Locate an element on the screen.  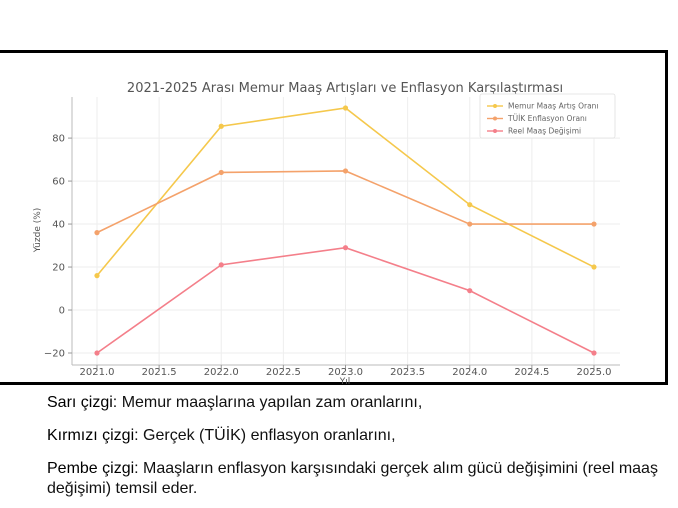
y-axis-label: Yüzde (%) is located at coordinates (38, 231).